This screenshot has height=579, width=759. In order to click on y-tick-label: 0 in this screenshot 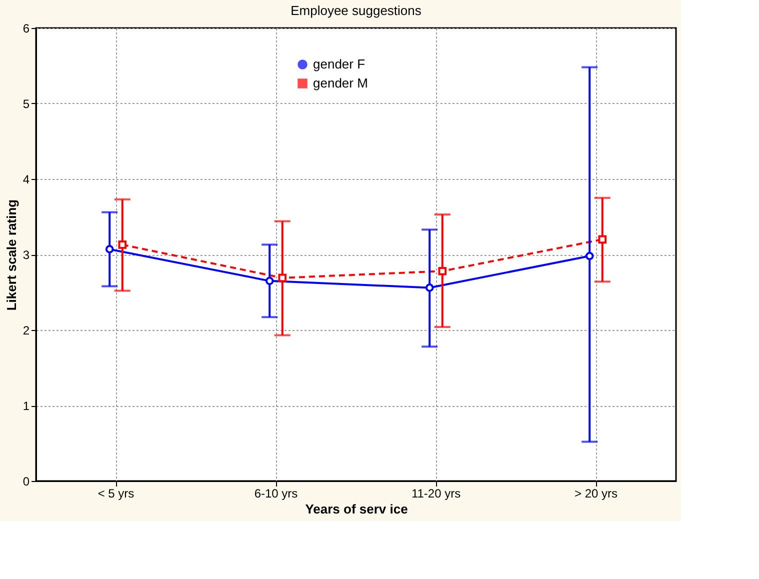, I will do `click(26, 481)`.